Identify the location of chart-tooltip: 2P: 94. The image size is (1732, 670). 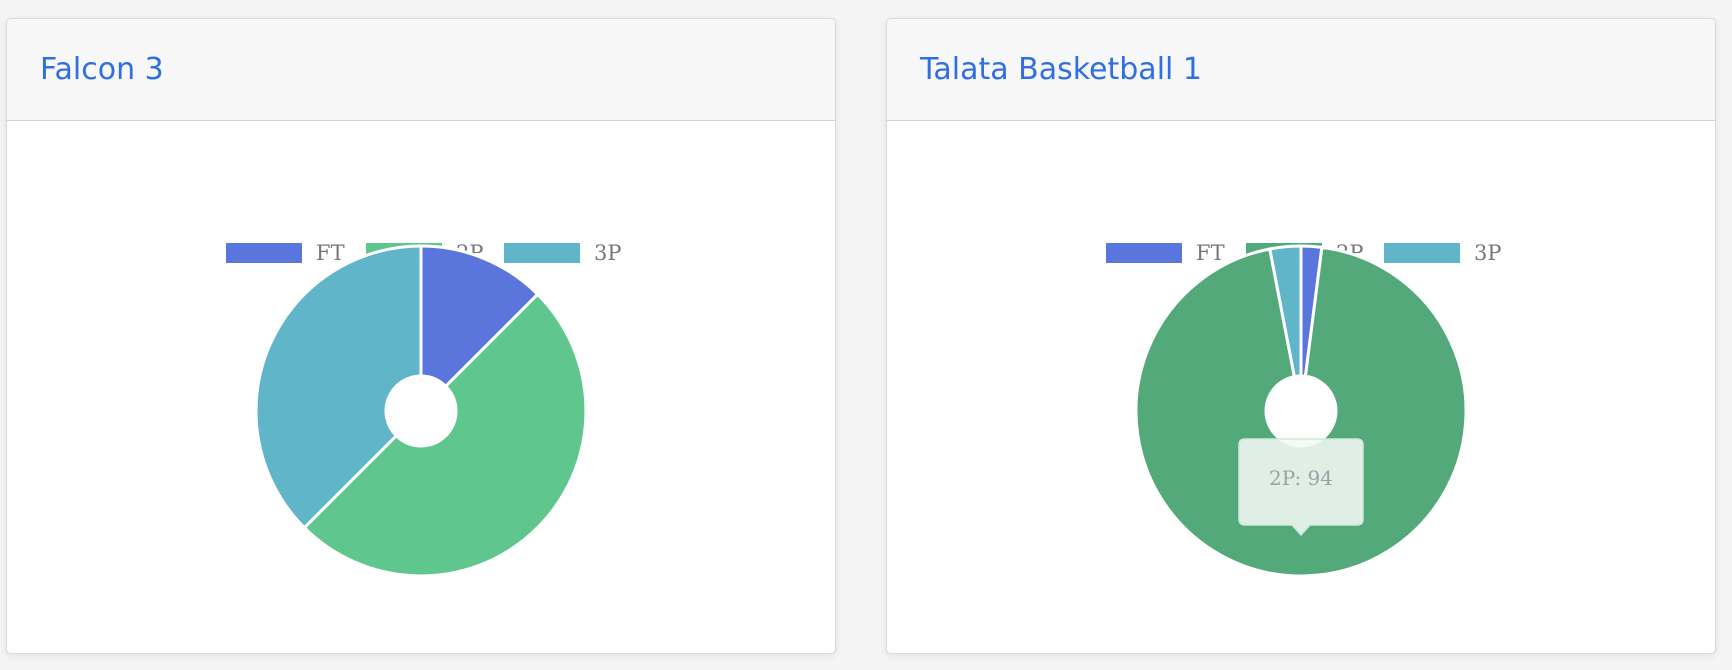
(1301, 487).